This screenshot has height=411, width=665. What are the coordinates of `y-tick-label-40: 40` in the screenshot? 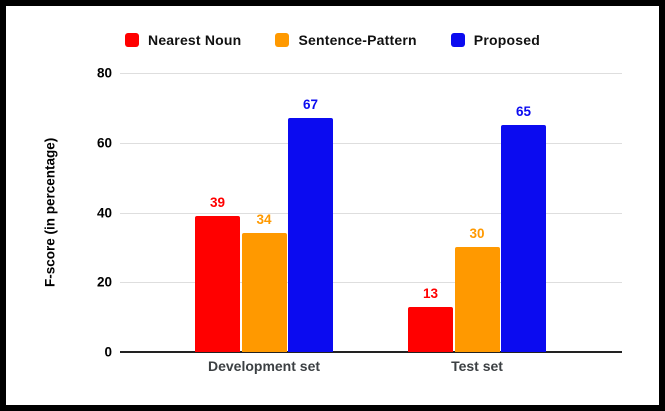 It's located at (104, 212).